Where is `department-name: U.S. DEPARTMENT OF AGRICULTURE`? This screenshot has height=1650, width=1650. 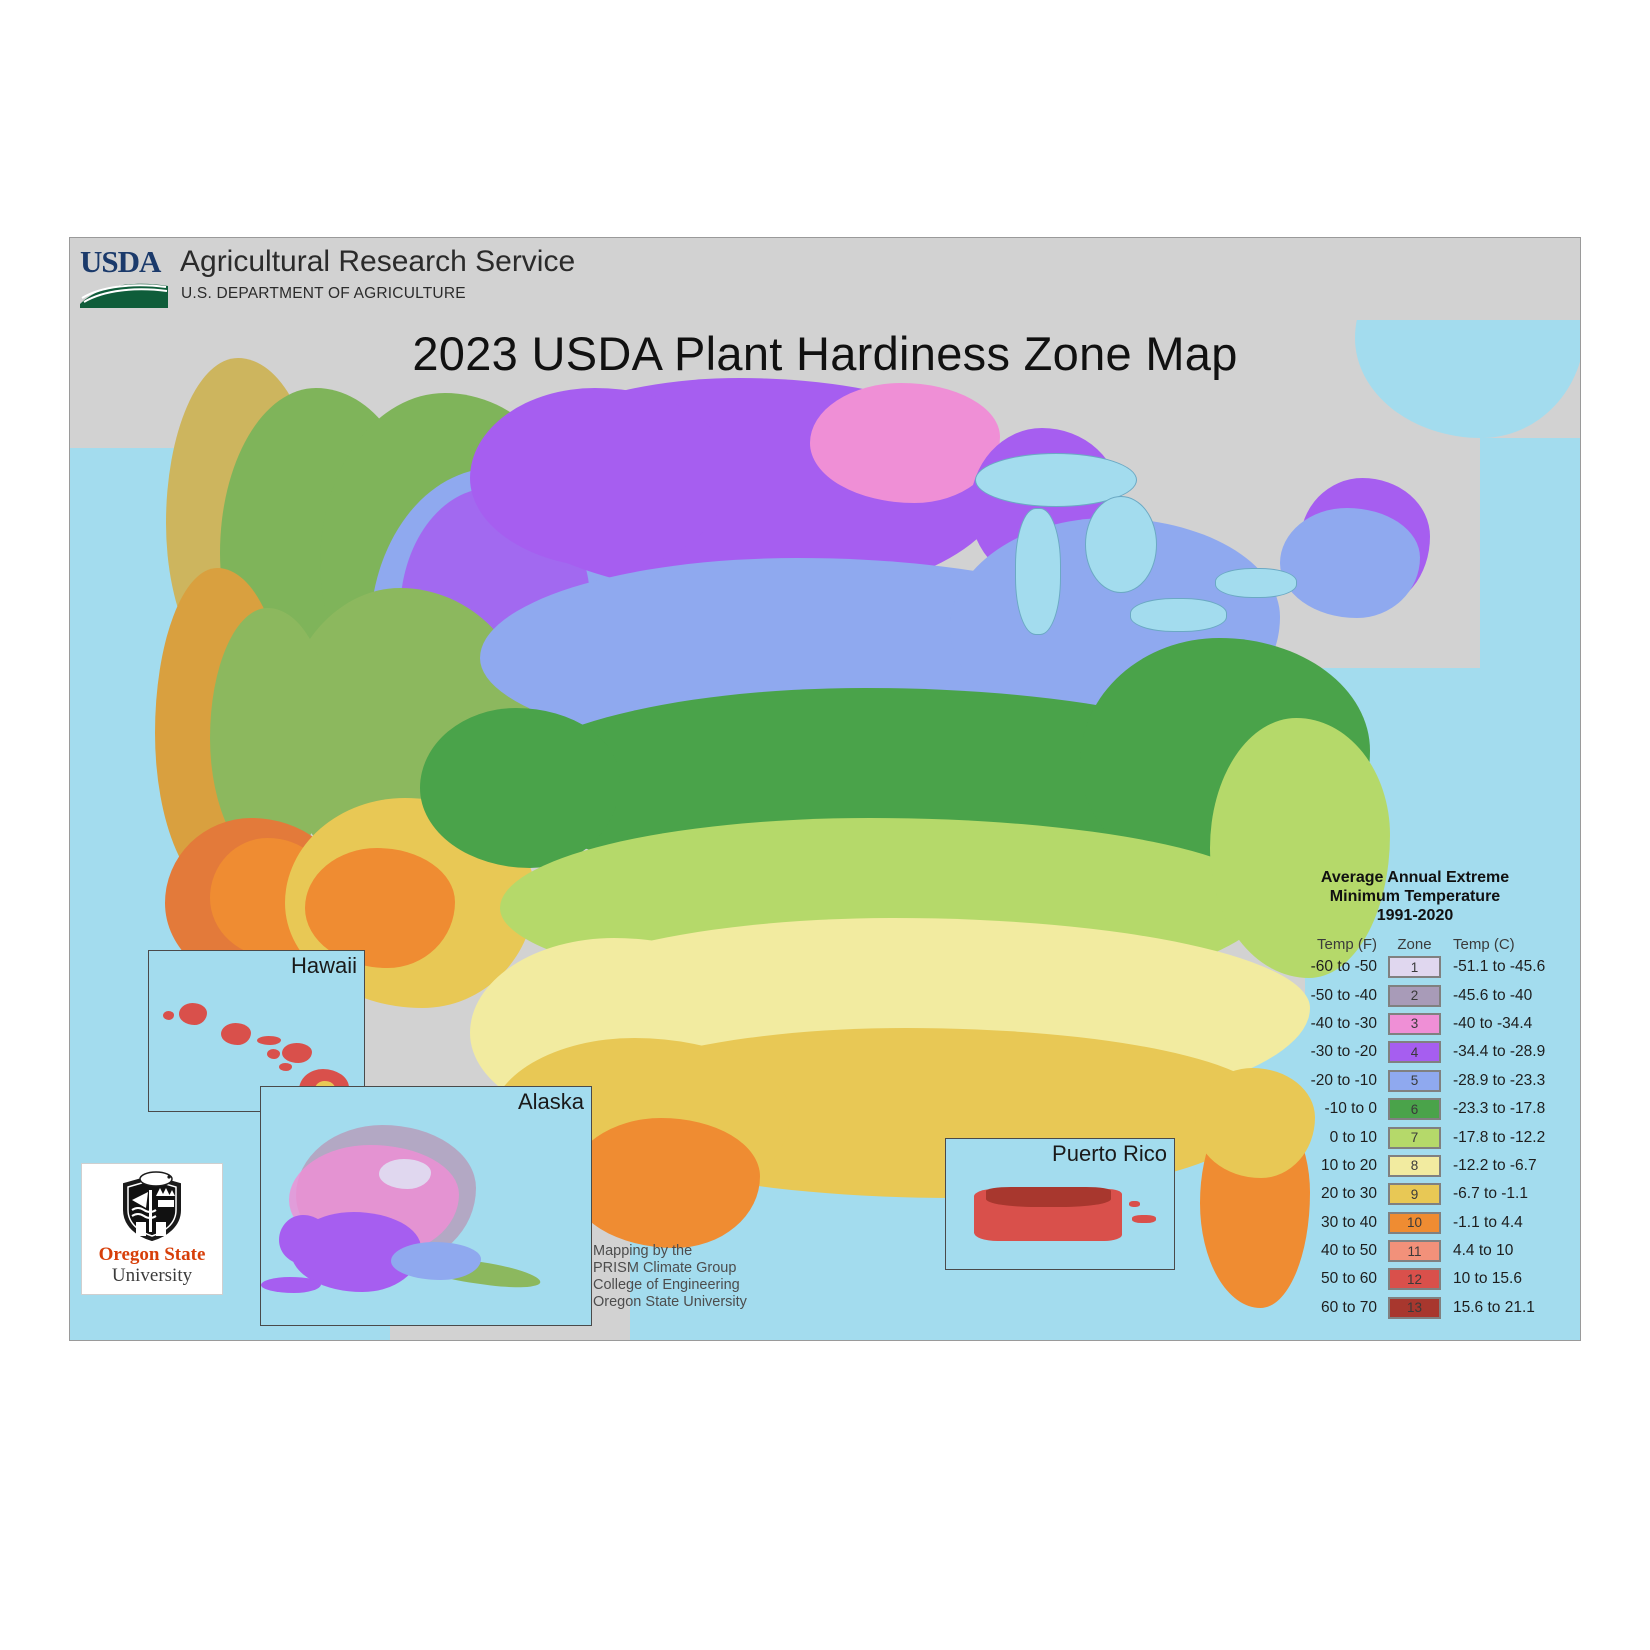 department-name: U.S. DEPARTMENT OF AGRICULTURE is located at coordinates (323, 293).